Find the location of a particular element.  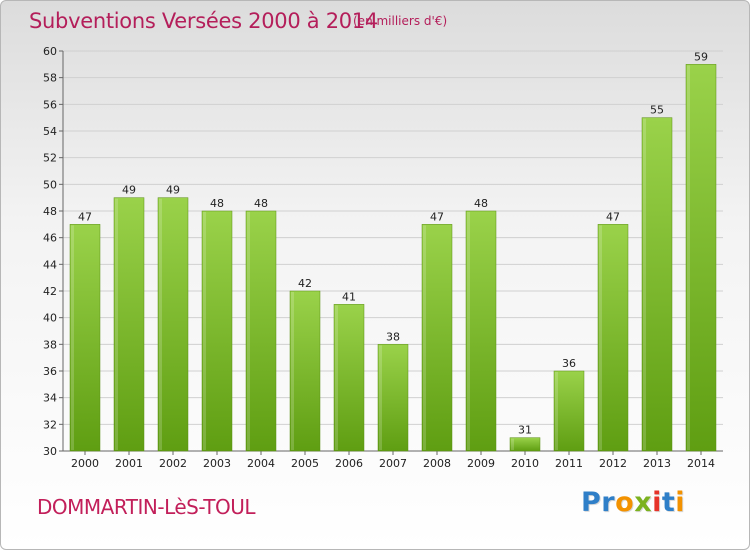

y-tick-label: 30 is located at coordinates (50, 451).